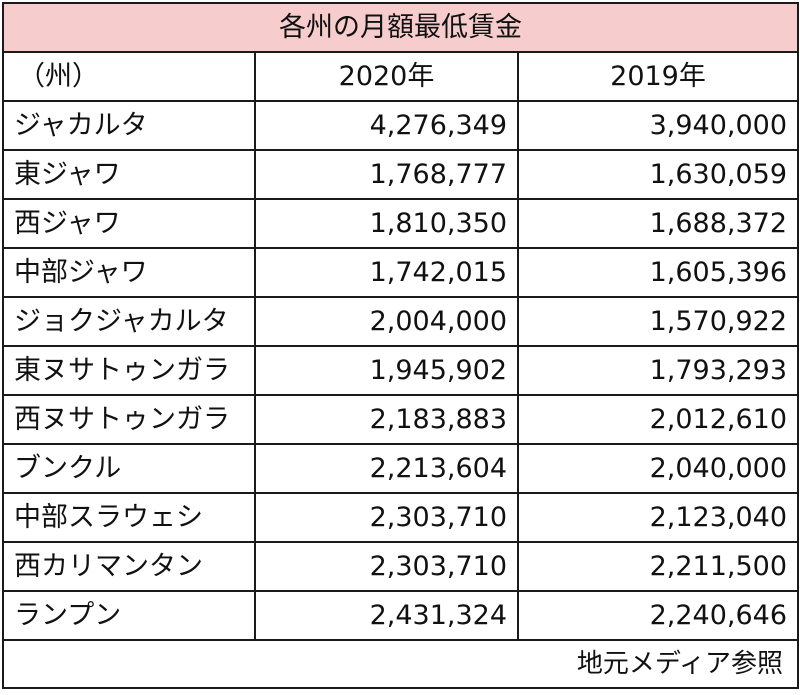 This screenshot has width=800, height=695. I want to click on wage-2019: 1,570,922, so click(658, 321).